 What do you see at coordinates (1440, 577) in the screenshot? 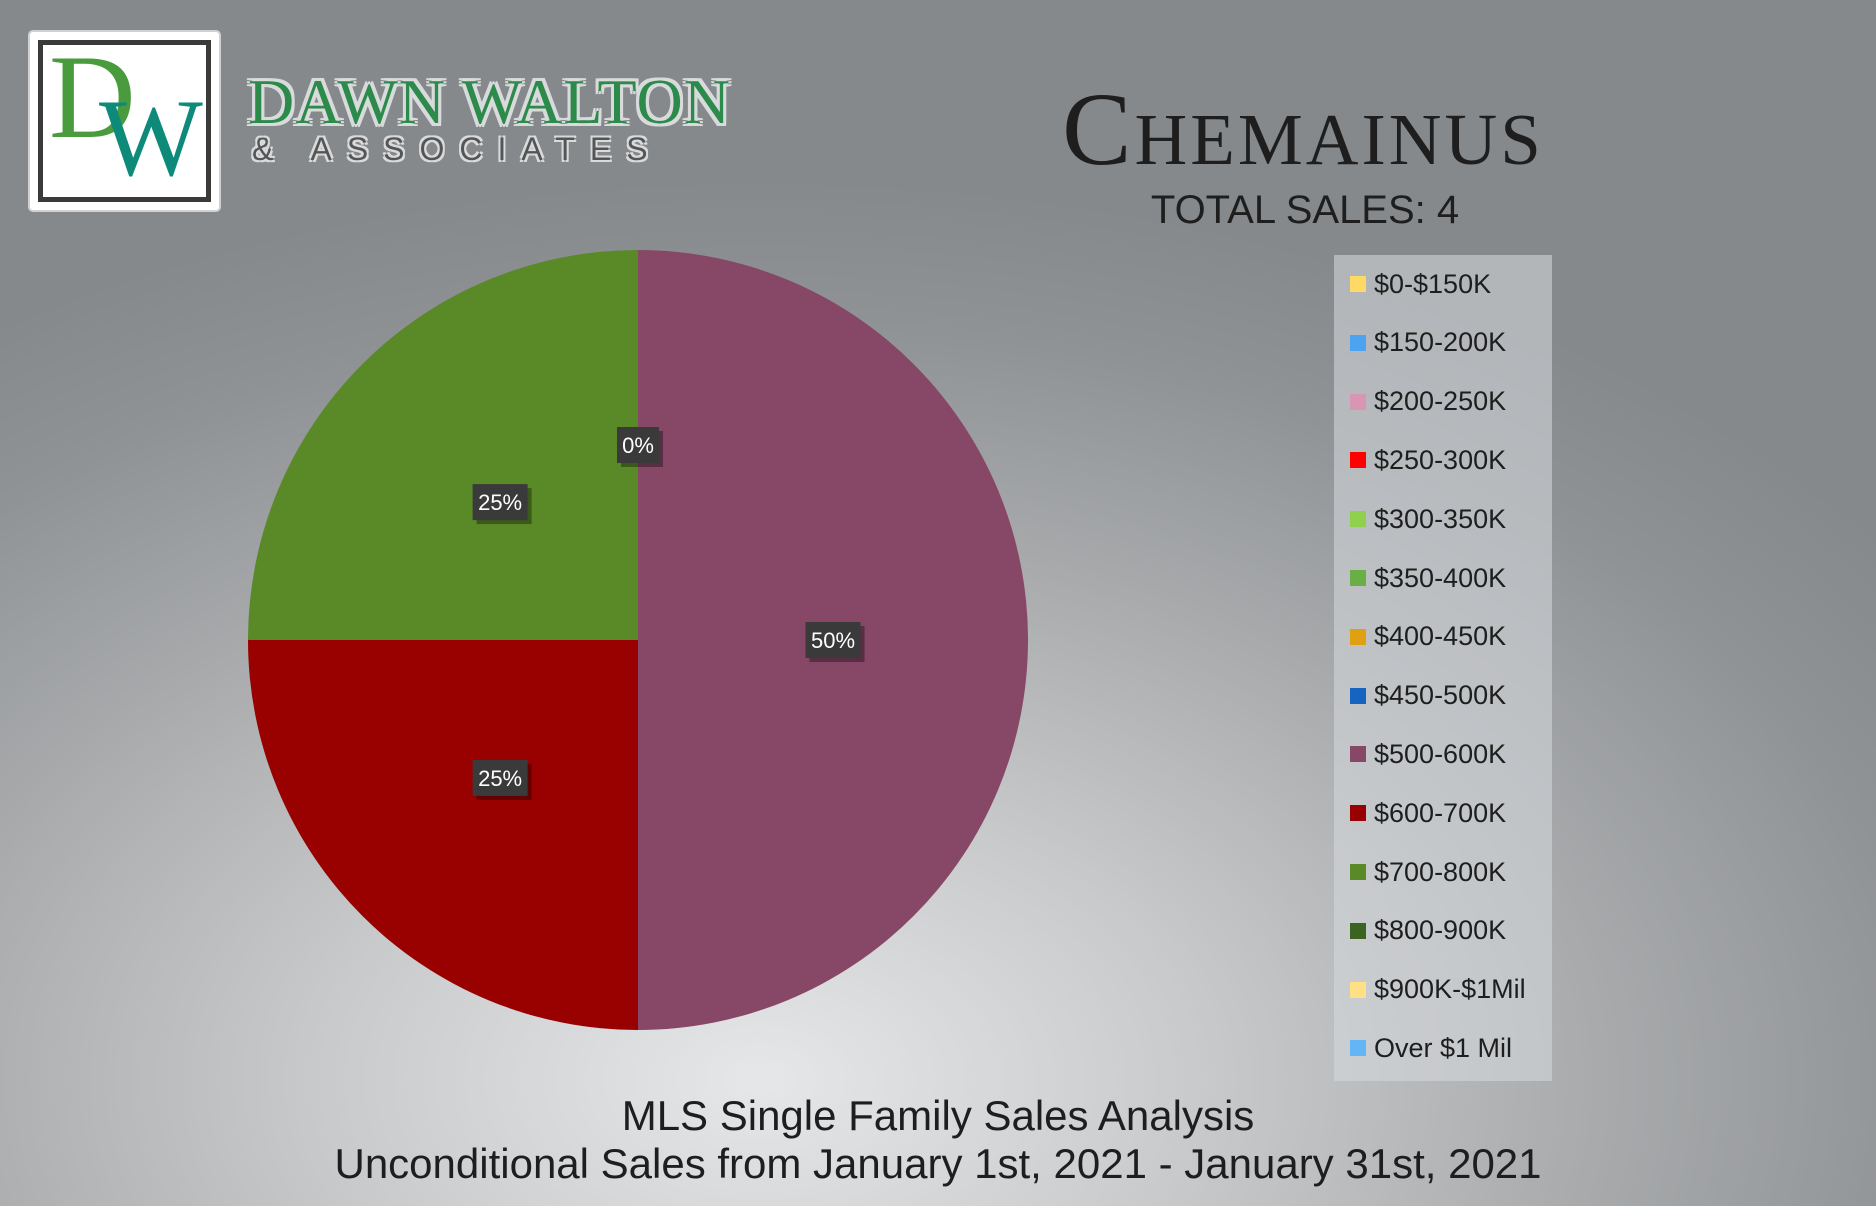
I see `legend-label: $350-400K` at bounding box center [1440, 577].